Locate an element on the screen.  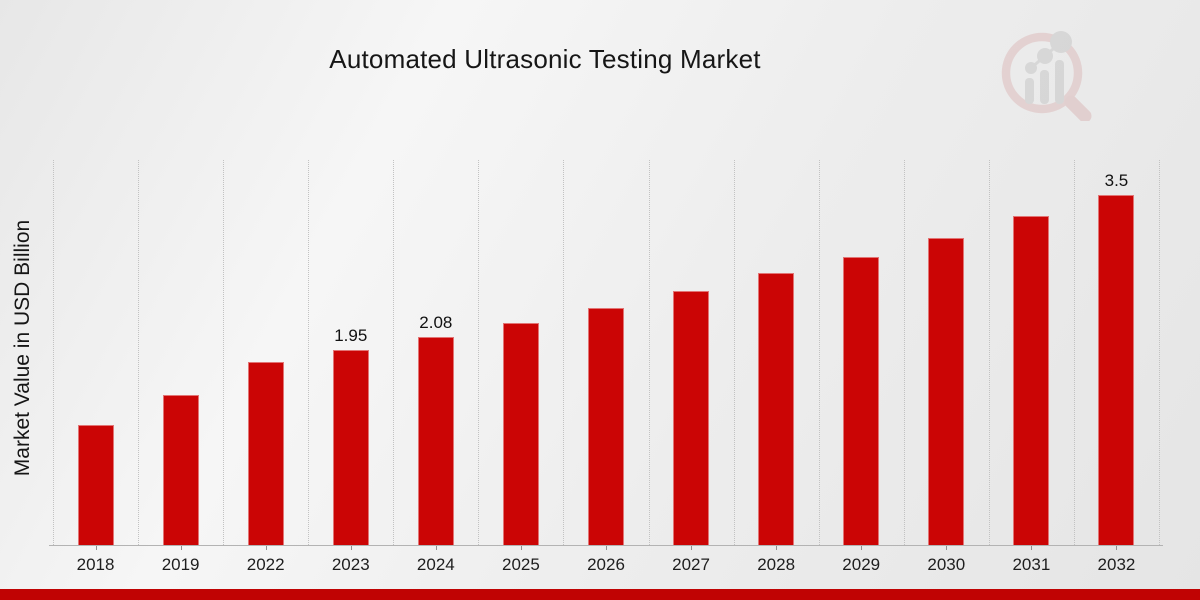
bar-2032 is located at coordinates (1116, 370).